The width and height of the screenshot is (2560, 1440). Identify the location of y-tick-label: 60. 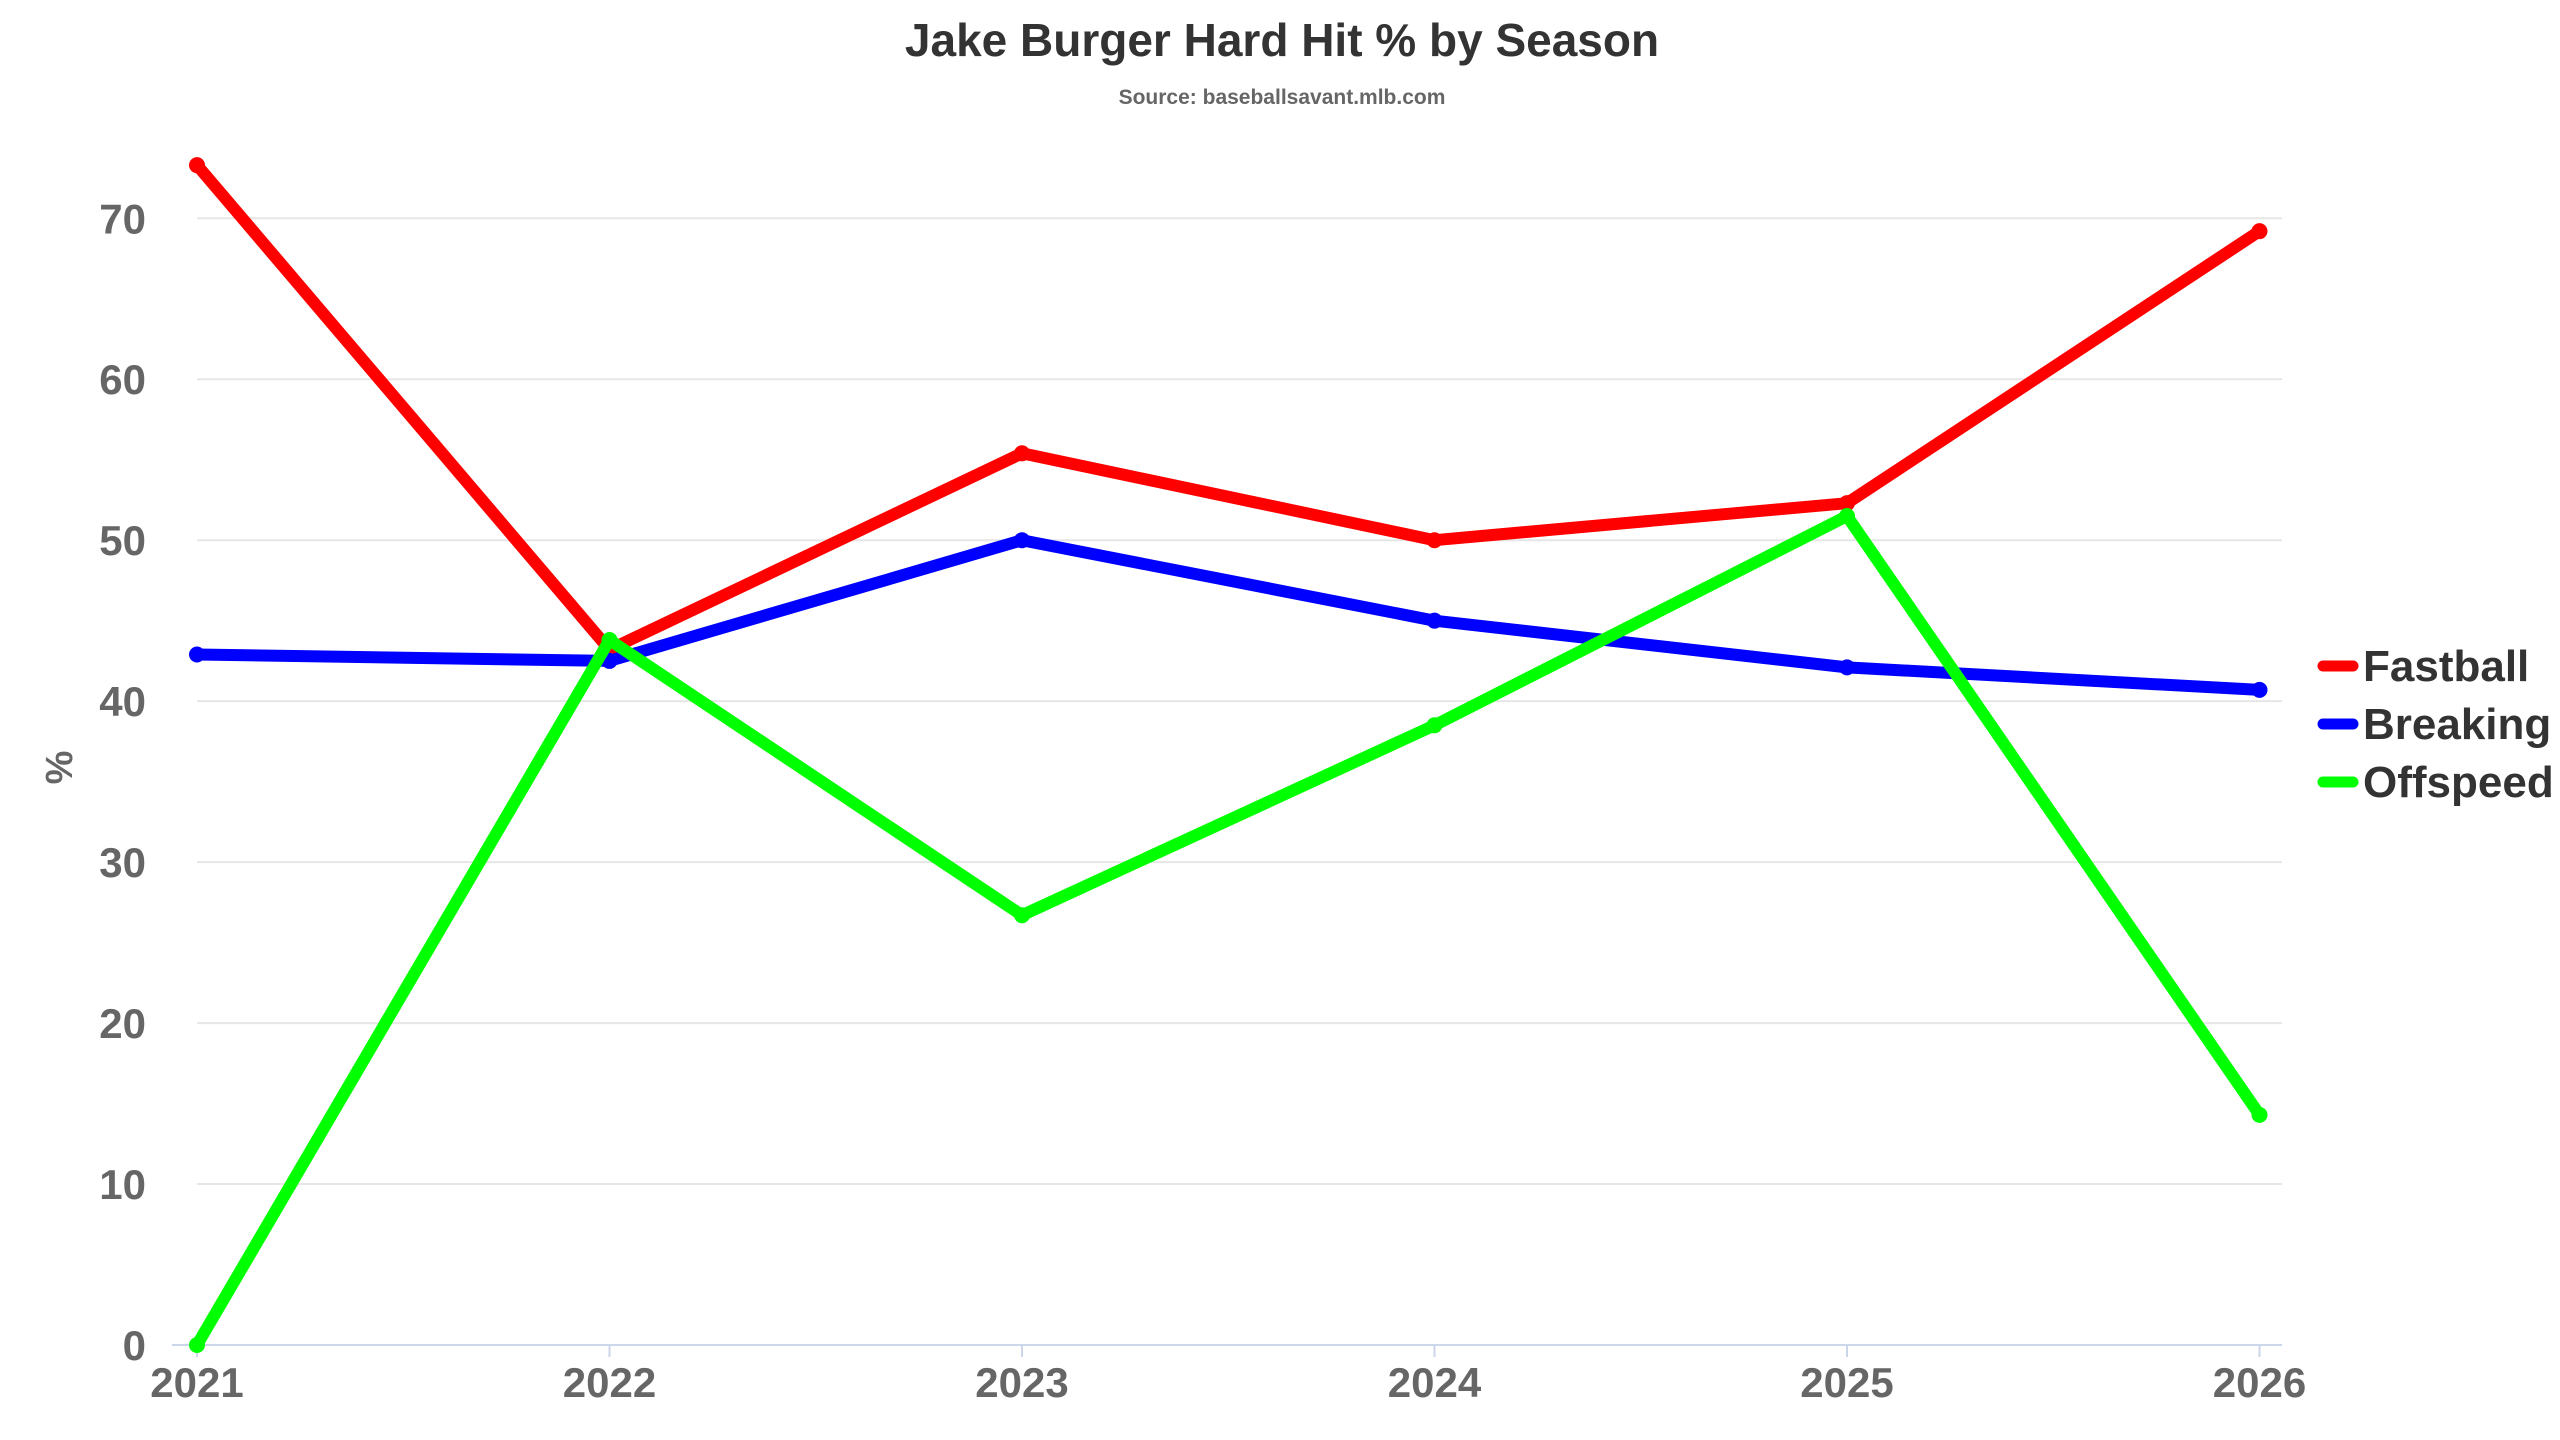
(122, 379).